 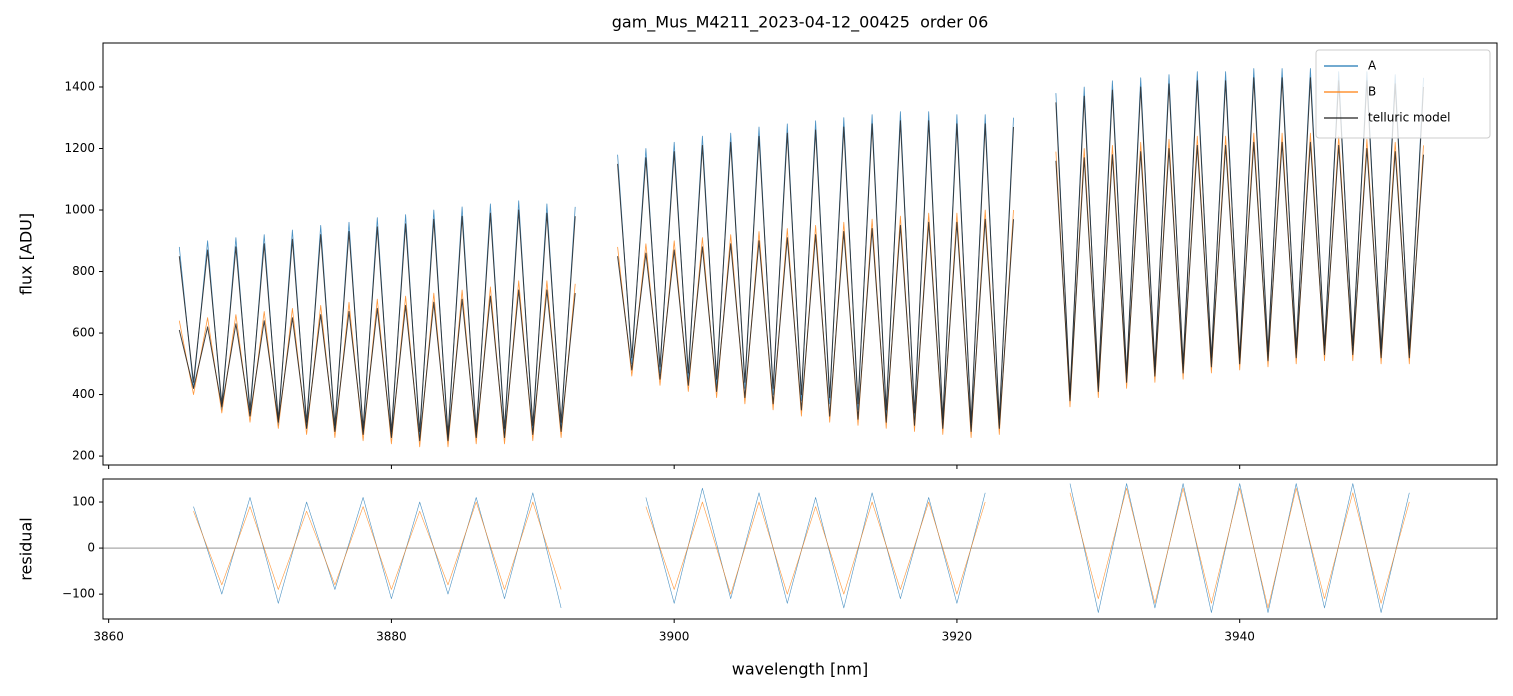 I want to click on y-tick-label: 1000, so click(x=79, y=210).